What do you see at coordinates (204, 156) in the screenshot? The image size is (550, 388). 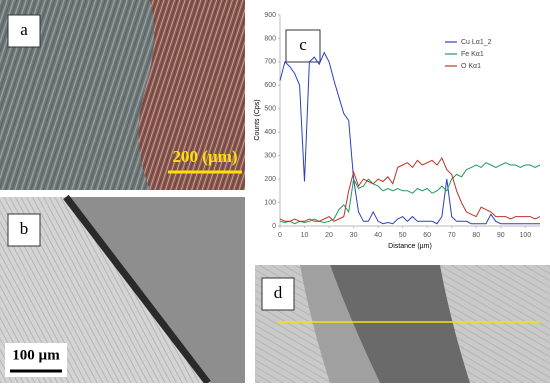 I see `scale-text: 200 (µm)` at bounding box center [204, 156].